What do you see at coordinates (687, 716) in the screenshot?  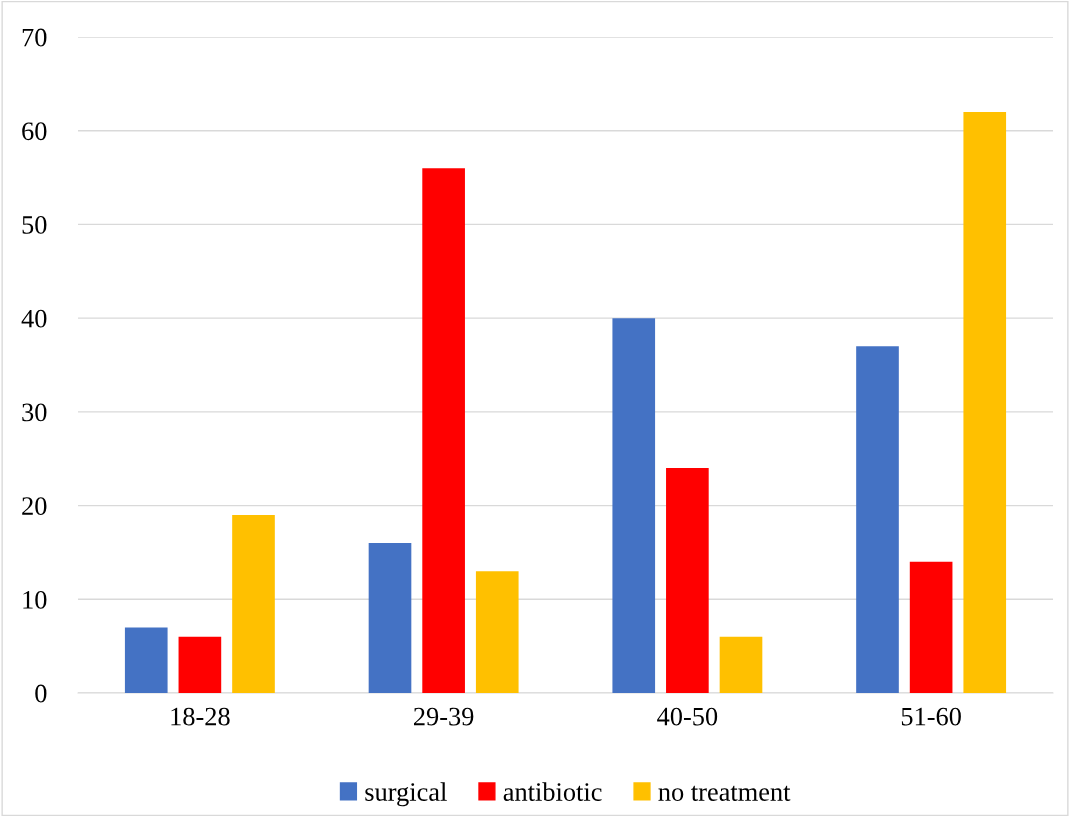 I see `x-tick-label: 40-50` at bounding box center [687, 716].